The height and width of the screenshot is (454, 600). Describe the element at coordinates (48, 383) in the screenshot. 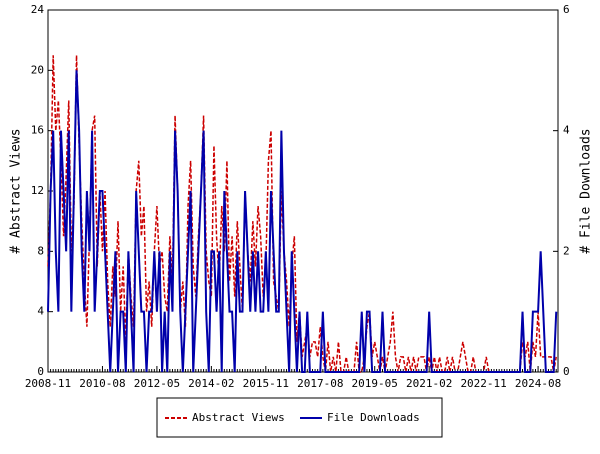

I see `x-tick-label: 2008-11` at that location.